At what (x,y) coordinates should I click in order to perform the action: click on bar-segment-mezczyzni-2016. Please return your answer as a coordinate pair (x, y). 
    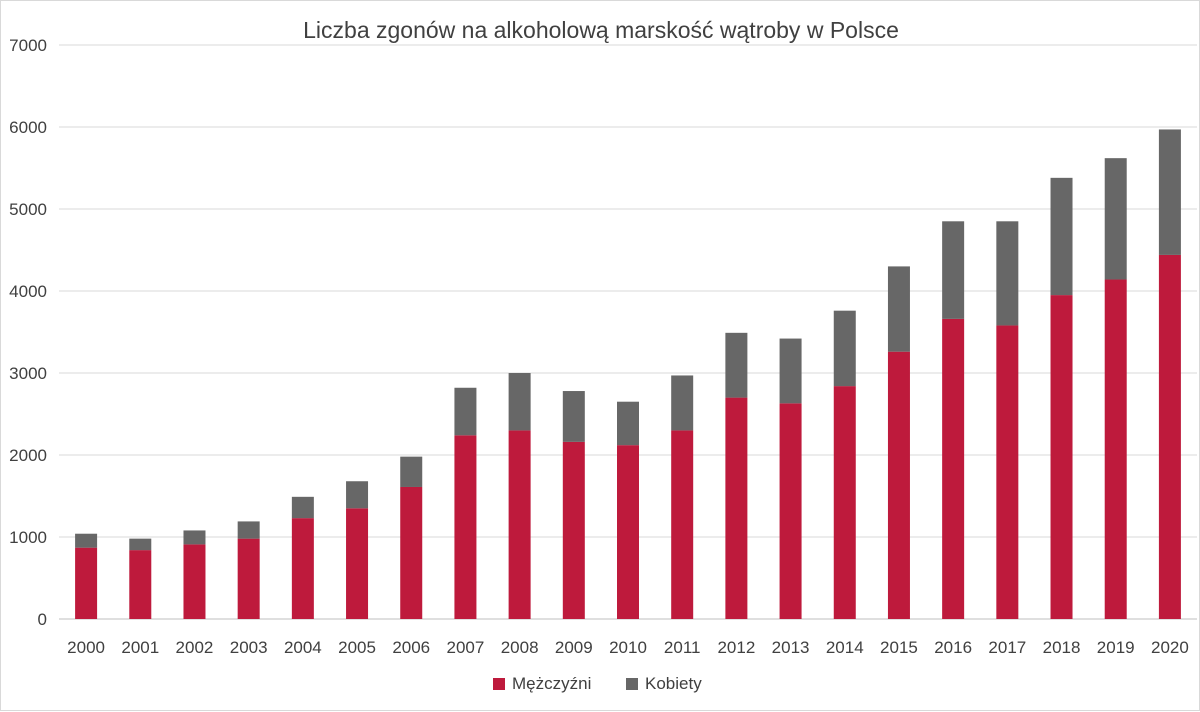
    Looking at the image, I should click on (953, 468).